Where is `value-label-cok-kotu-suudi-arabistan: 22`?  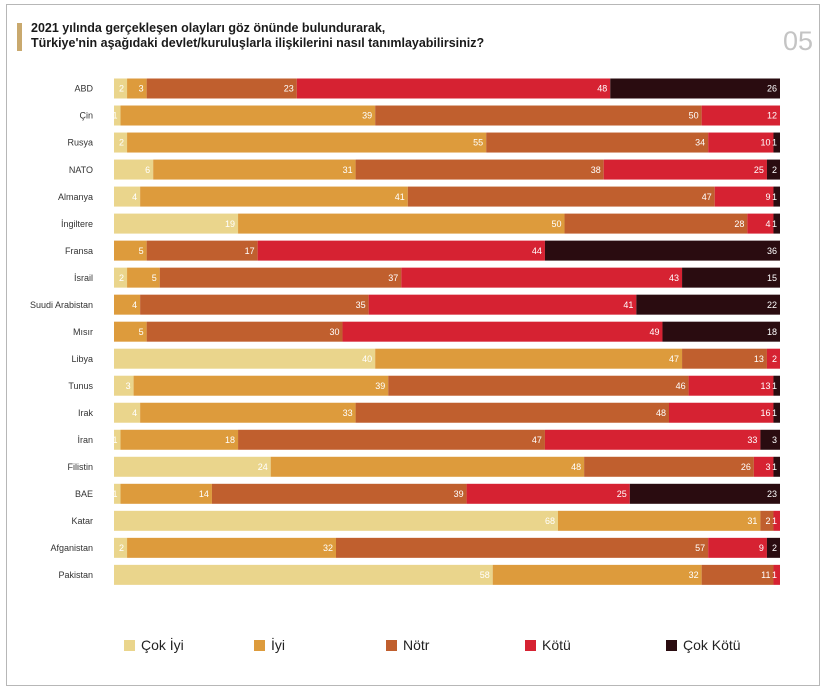
value-label-cok-kotu-suudi-arabistan: 22 is located at coordinates (772, 305).